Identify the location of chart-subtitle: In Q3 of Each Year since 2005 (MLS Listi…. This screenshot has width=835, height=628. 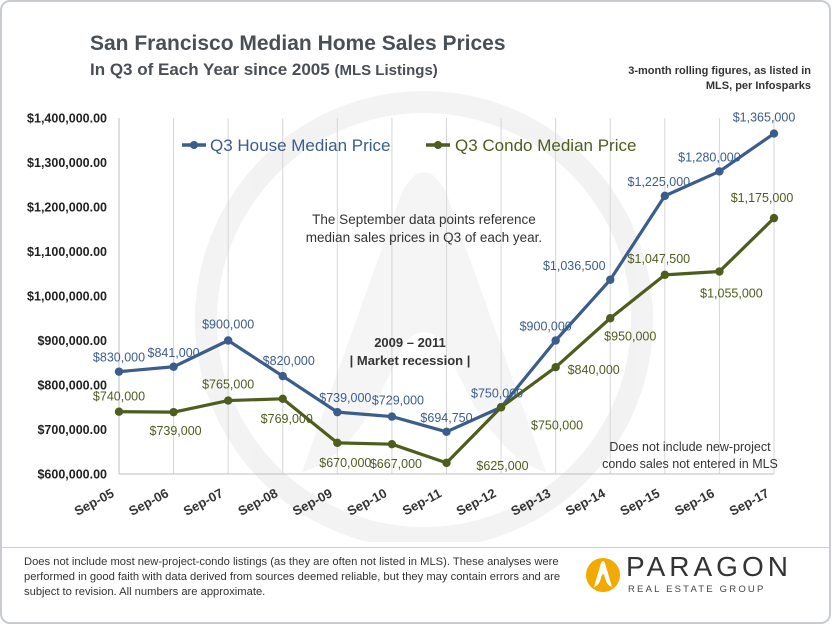
(264, 70).